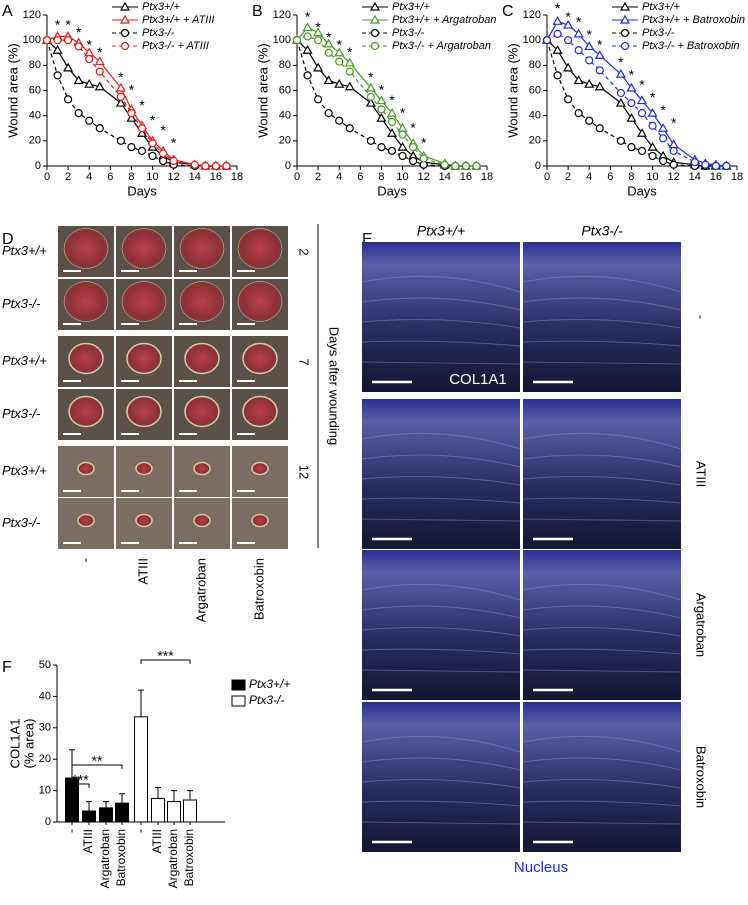 This screenshot has height=905, width=748. What do you see at coordinates (262, 90) in the screenshot?
I see `y-axis-label: Wound area (%)` at bounding box center [262, 90].